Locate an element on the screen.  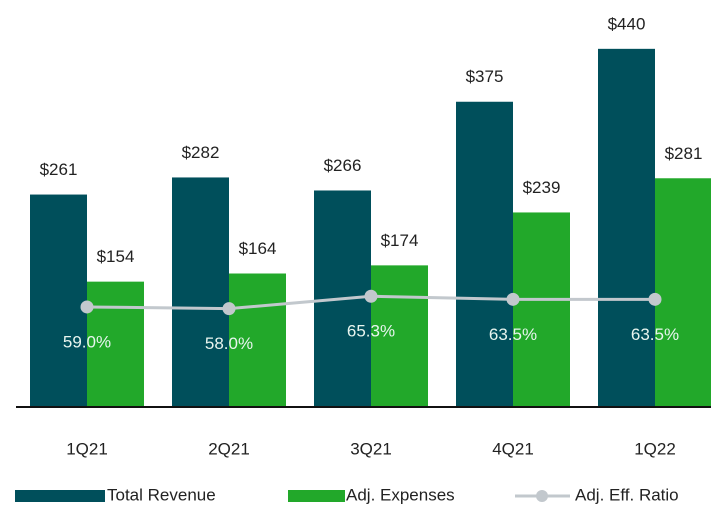
legend-point is located at coordinates (542, 496).